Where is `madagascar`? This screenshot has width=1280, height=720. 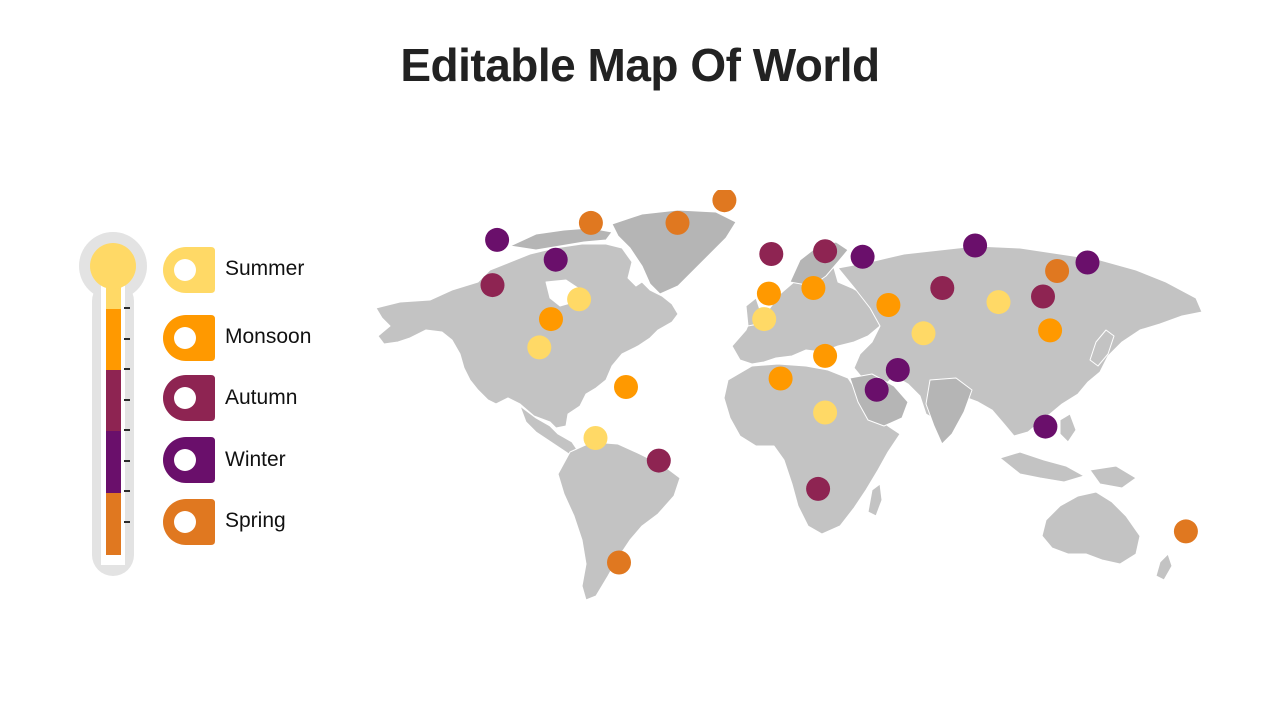
madagascar is located at coordinates (875, 500).